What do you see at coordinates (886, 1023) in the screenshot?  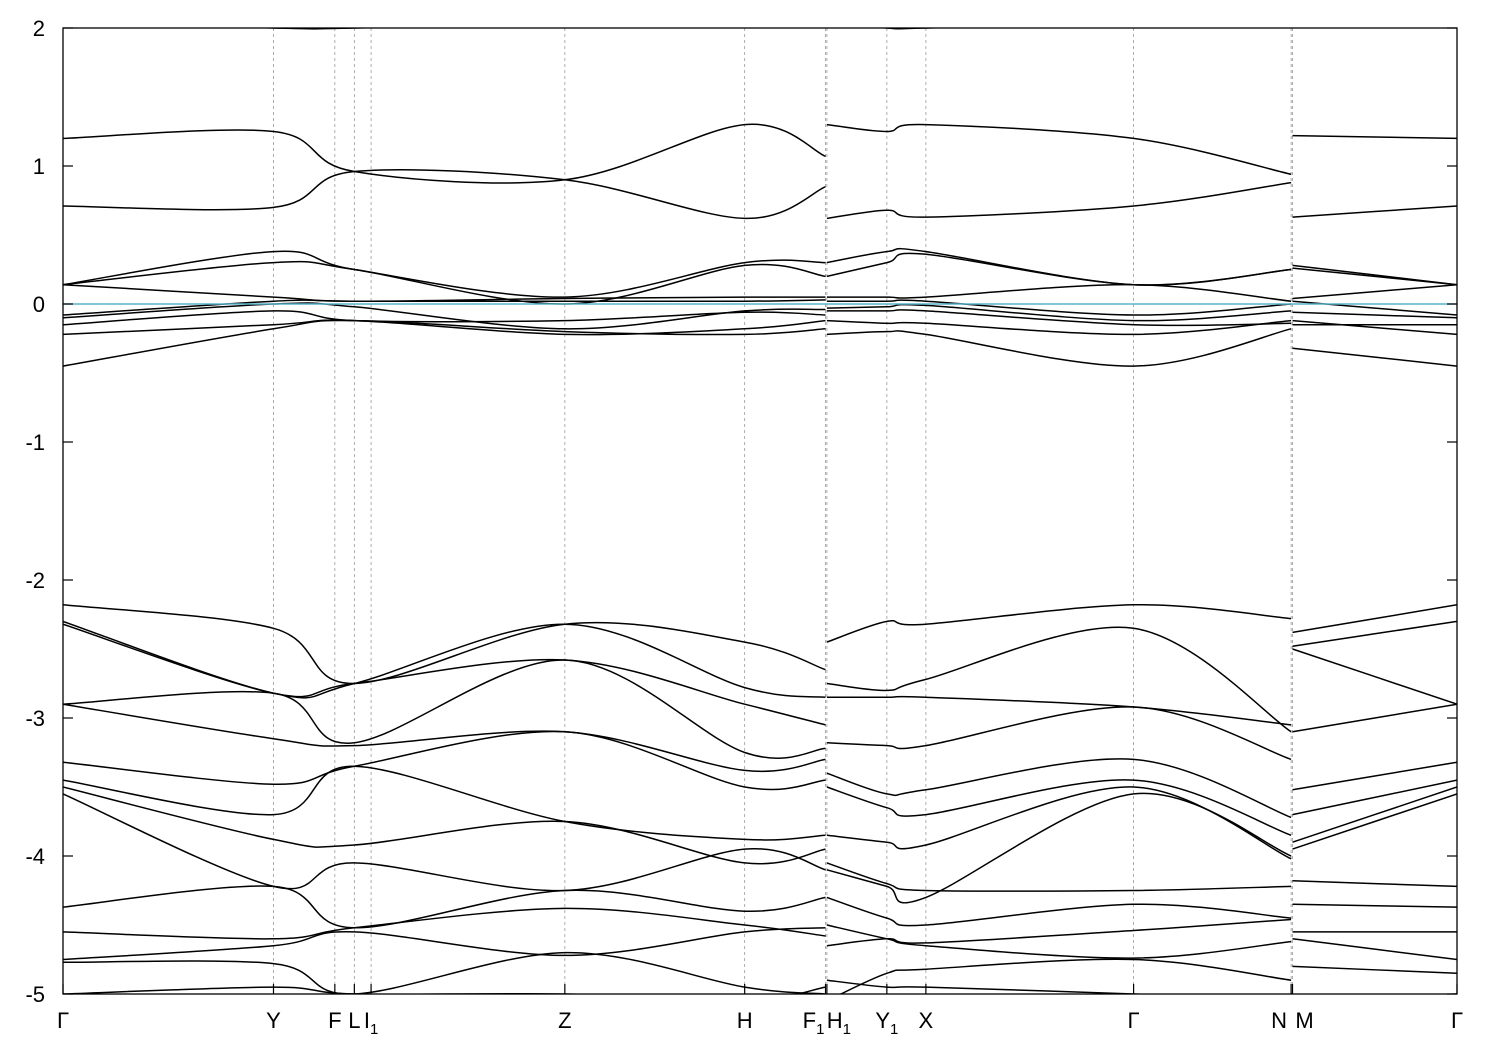 I see `kpoint-label: Y1` at bounding box center [886, 1023].